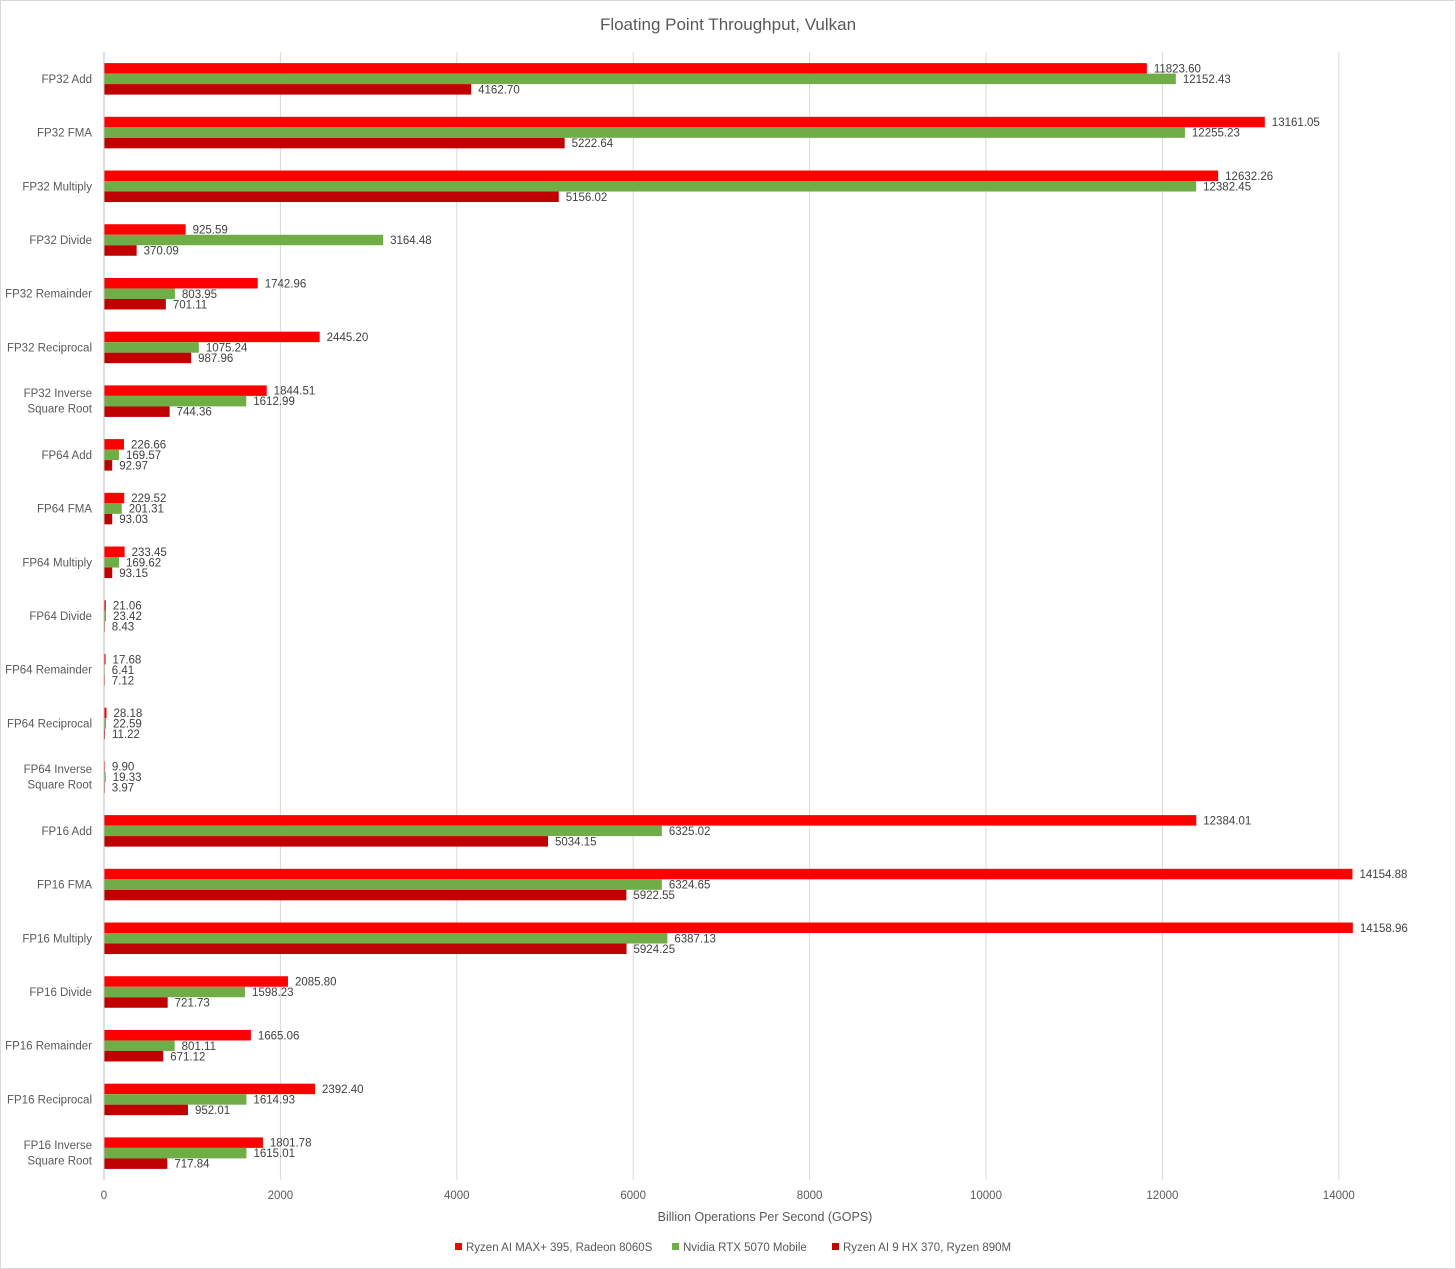 The width and height of the screenshot is (1456, 1269). I want to click on data-label: 801.11, so click(199, 1047).